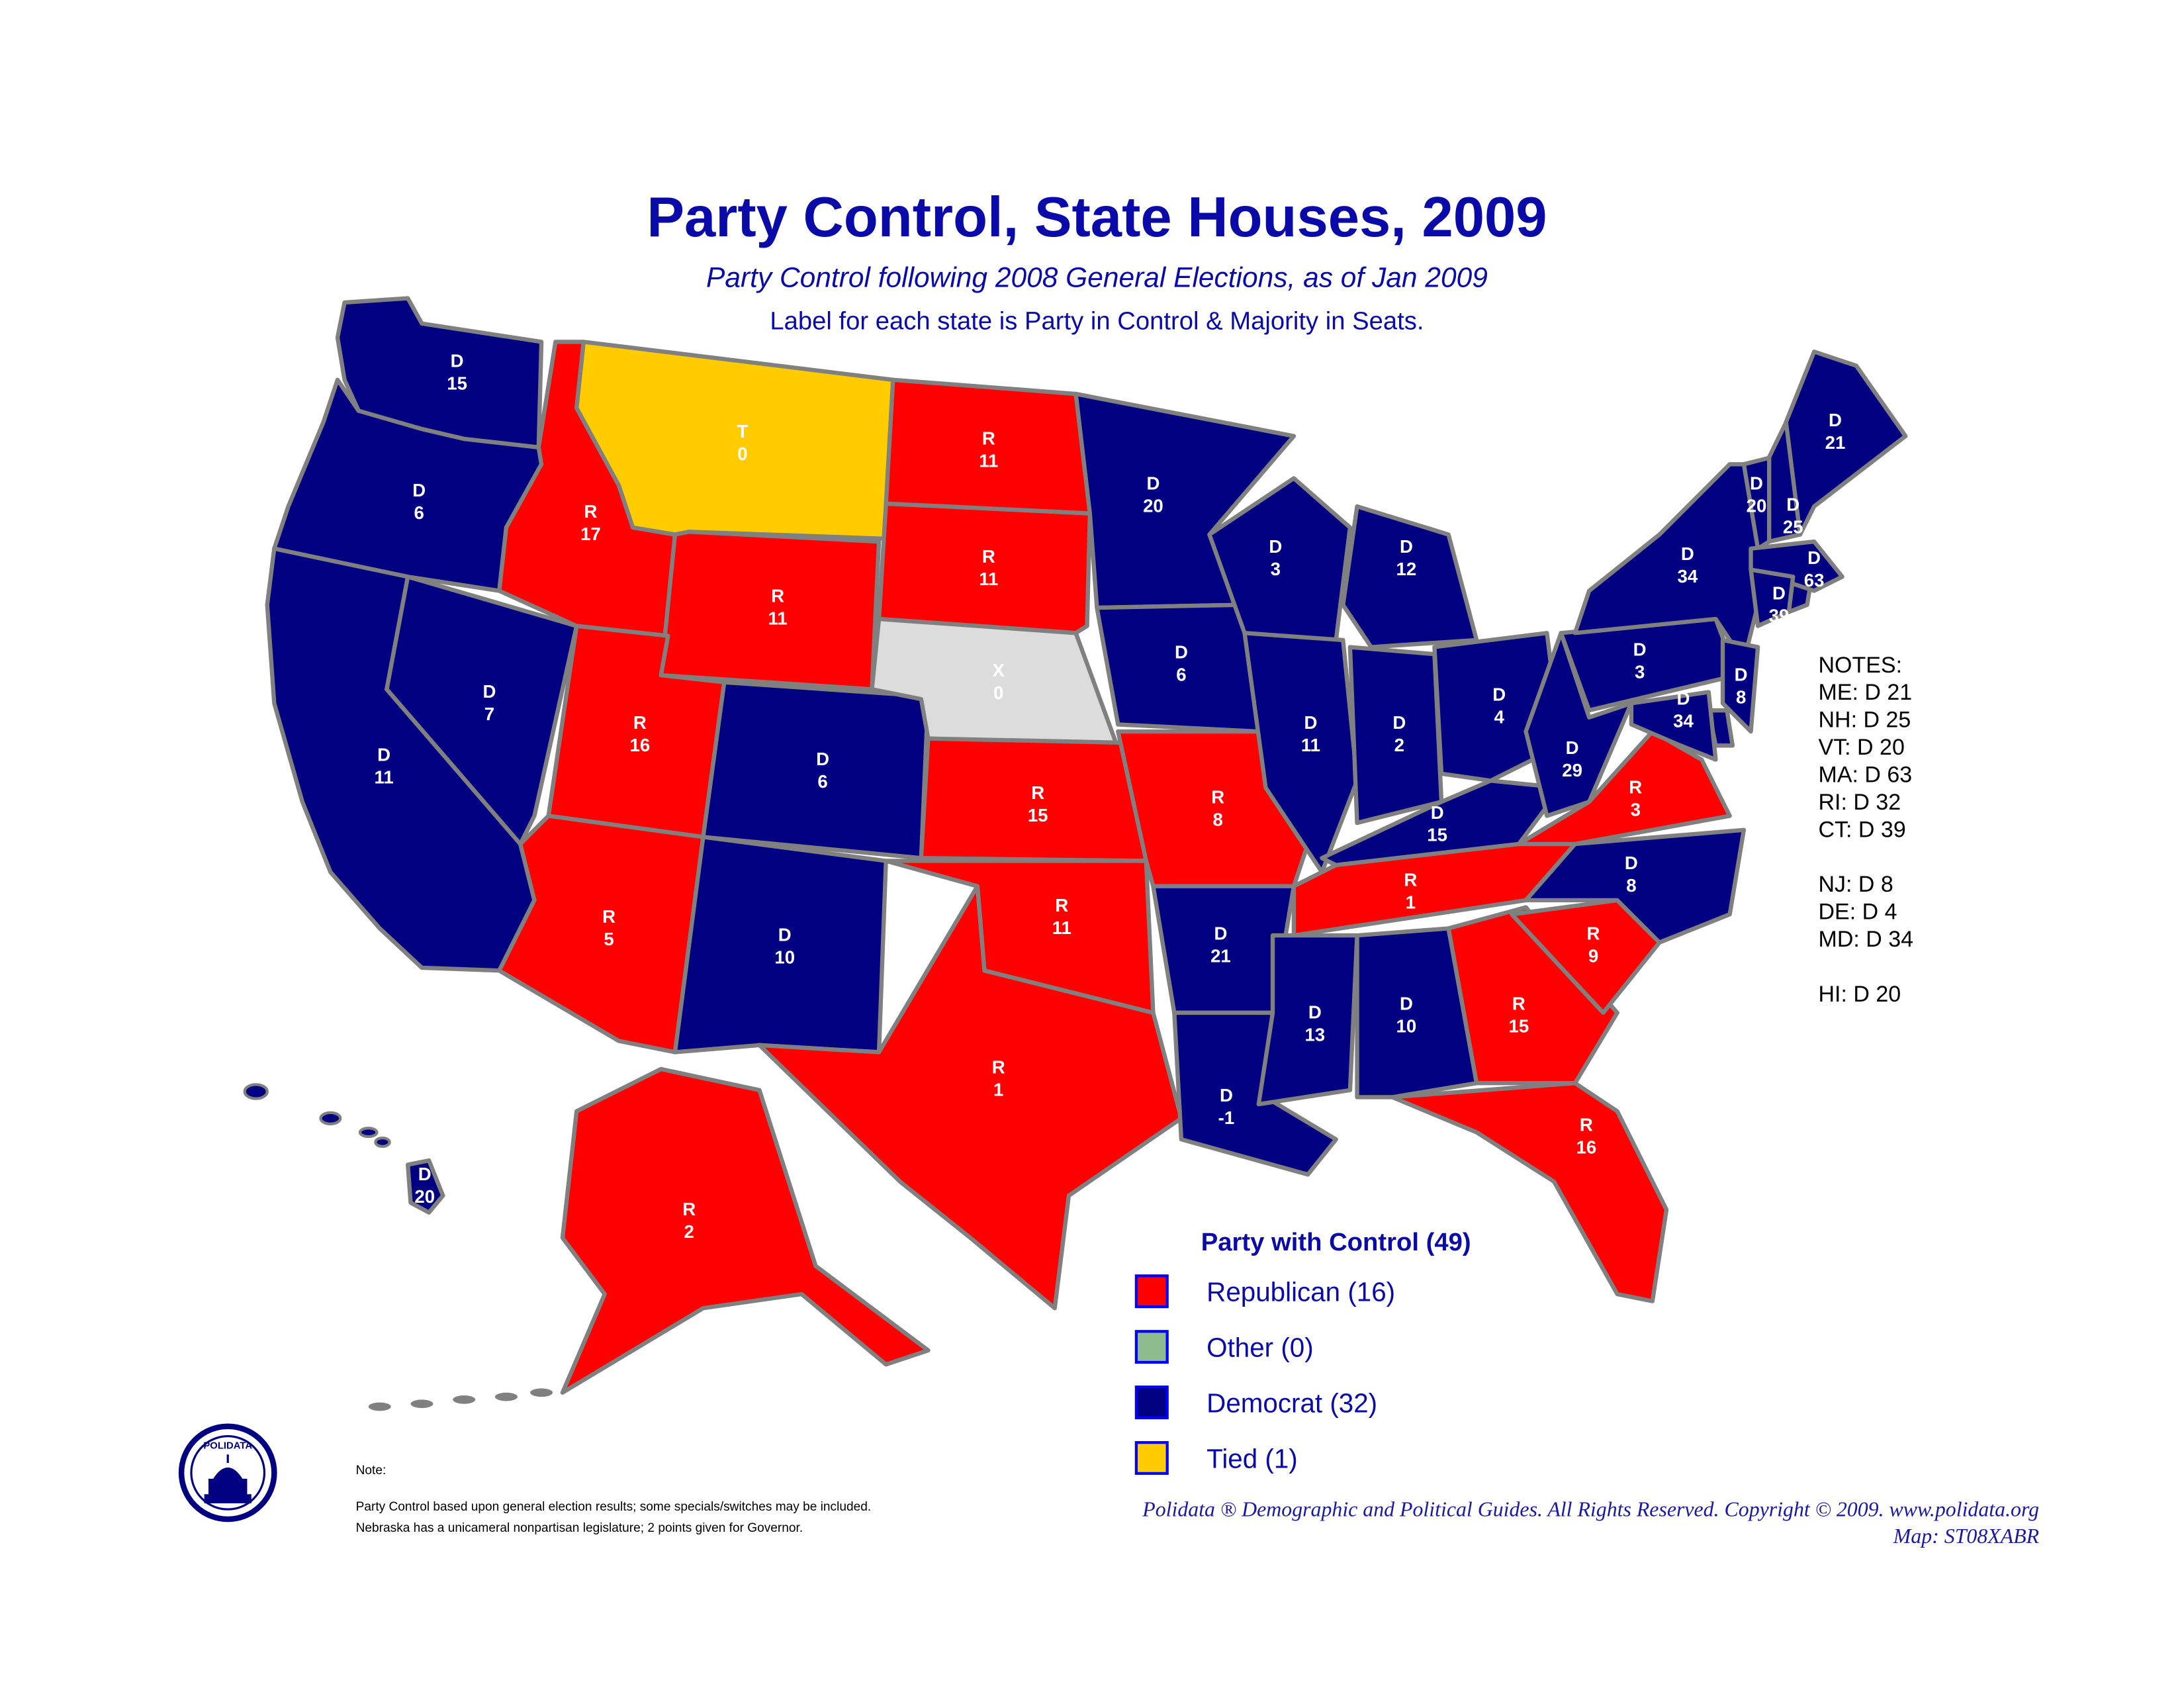 The height and width of the screenshot is (1688, 2184). I want to click on state-party: X, so click(998, 670).